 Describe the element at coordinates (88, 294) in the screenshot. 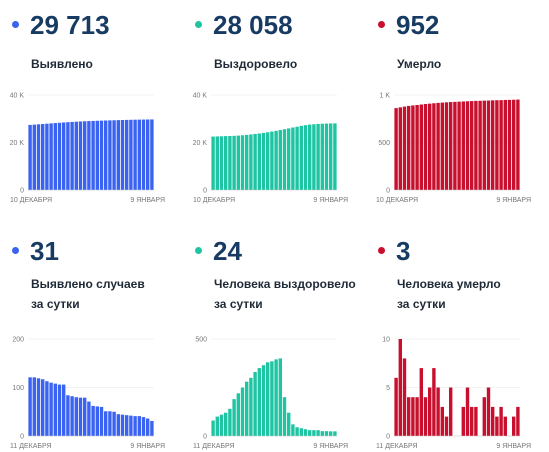

I see `stat-label: Выявлено случаев за сутки` at that location.